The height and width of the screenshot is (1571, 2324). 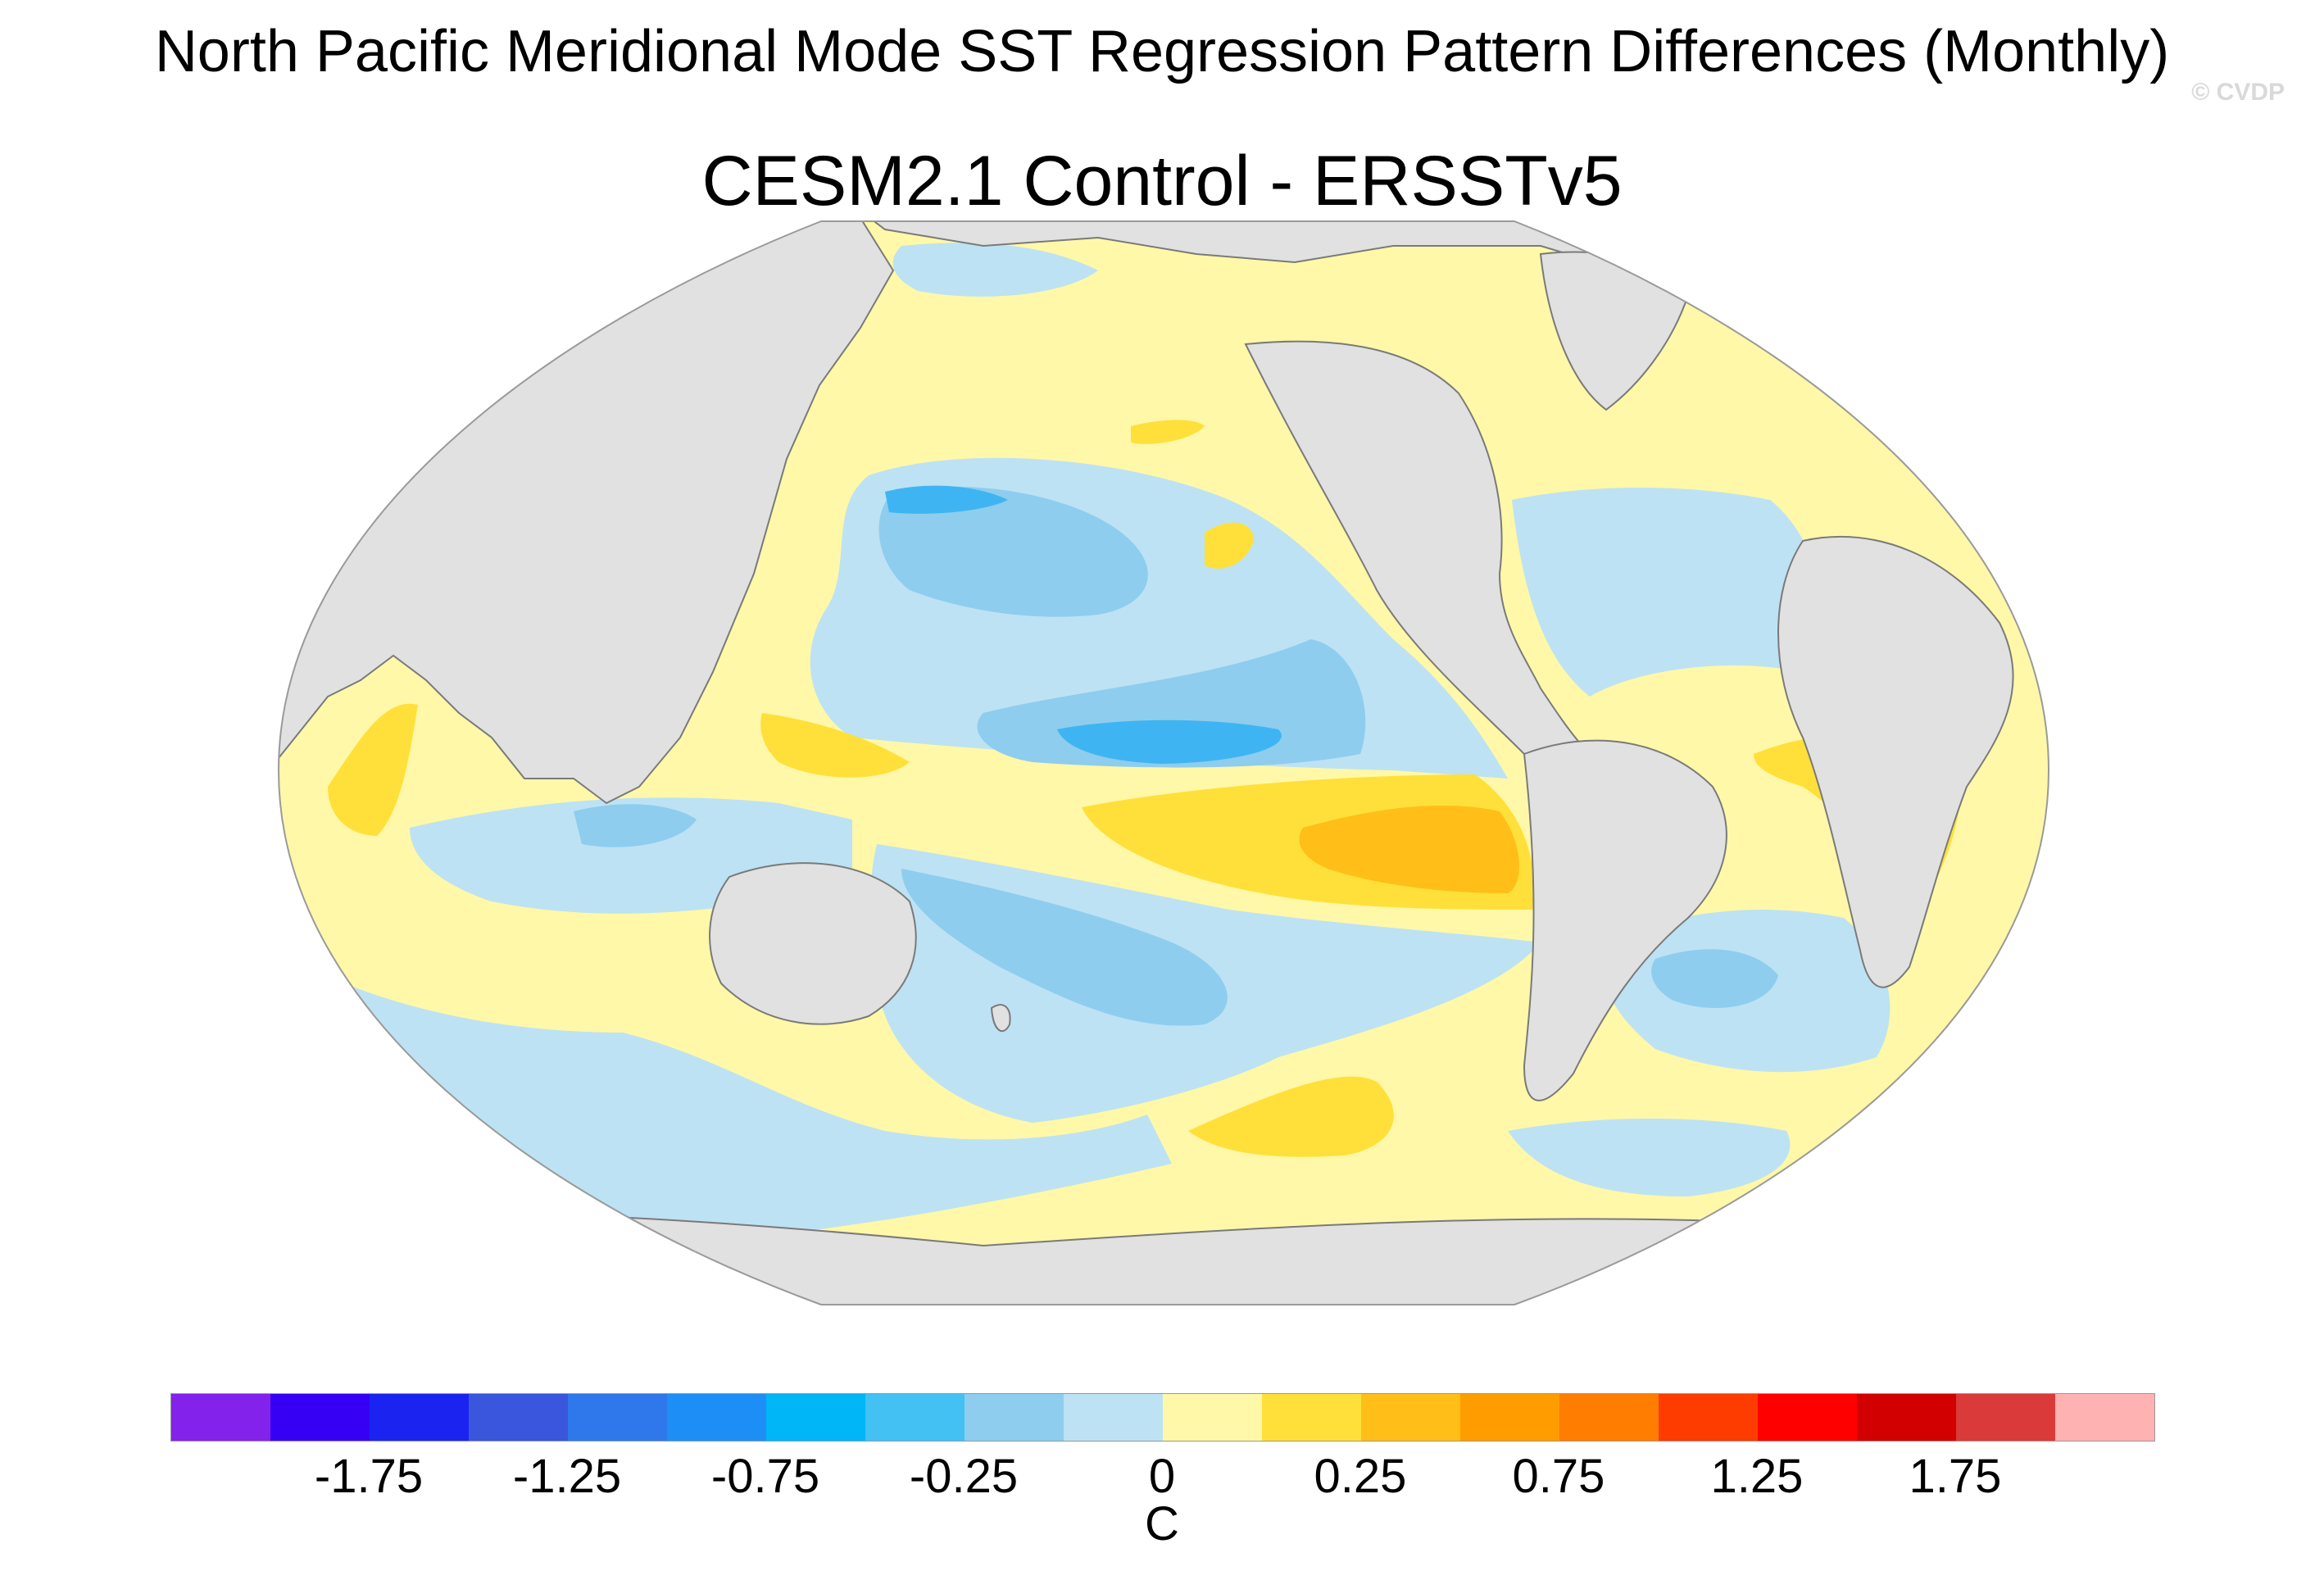 What do you see at coordinates (1064, 947) in the screenshot?
I see `south-pacific-moderate-negative` at bounding box center [1064, 947].